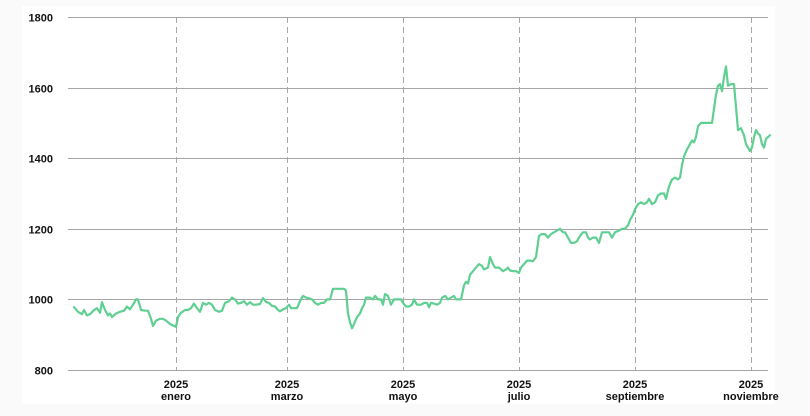  Describe the element at coordinates (41, 160) in the screenshot. I see `y-tick-label: 1400` at that location.